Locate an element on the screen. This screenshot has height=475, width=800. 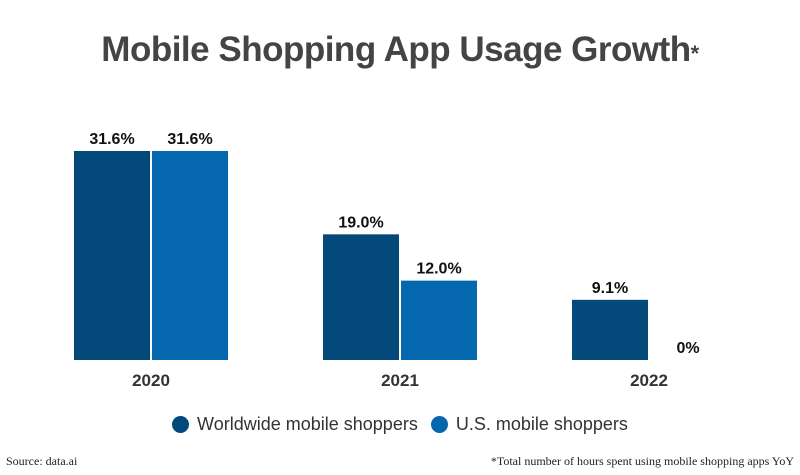
legend-label: U.S. mobile shoppers is located at coordinates (541, 424).